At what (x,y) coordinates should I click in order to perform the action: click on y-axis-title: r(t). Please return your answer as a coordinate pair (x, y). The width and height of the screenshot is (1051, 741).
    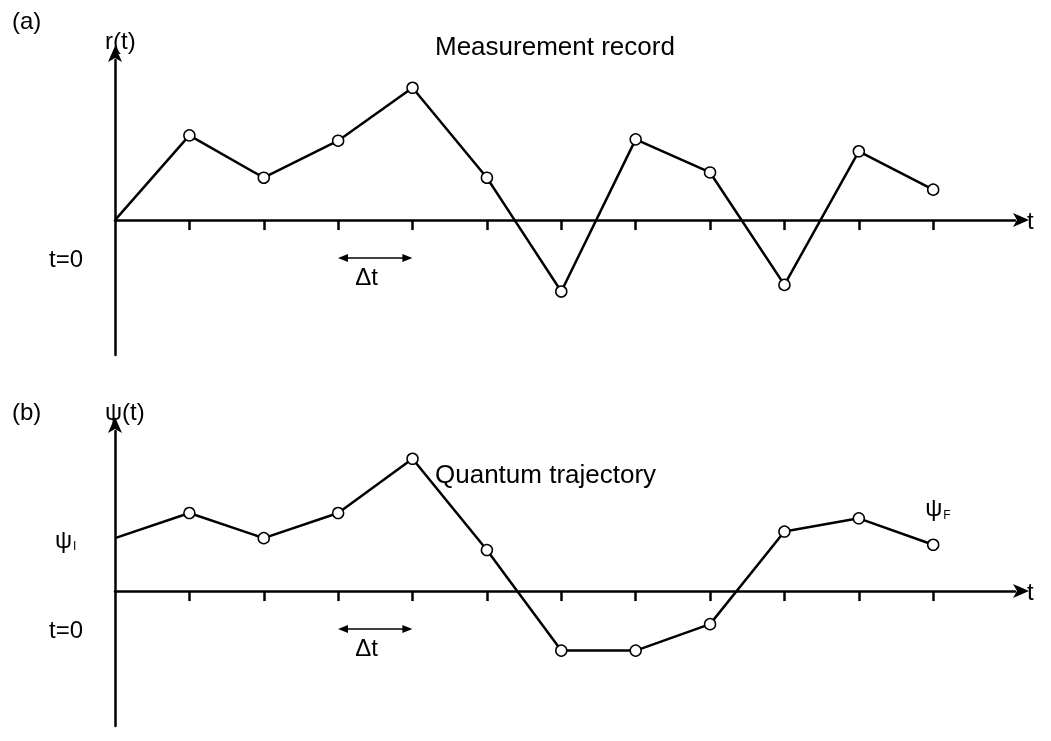
    Looking at the image, I should click on (120, 40).